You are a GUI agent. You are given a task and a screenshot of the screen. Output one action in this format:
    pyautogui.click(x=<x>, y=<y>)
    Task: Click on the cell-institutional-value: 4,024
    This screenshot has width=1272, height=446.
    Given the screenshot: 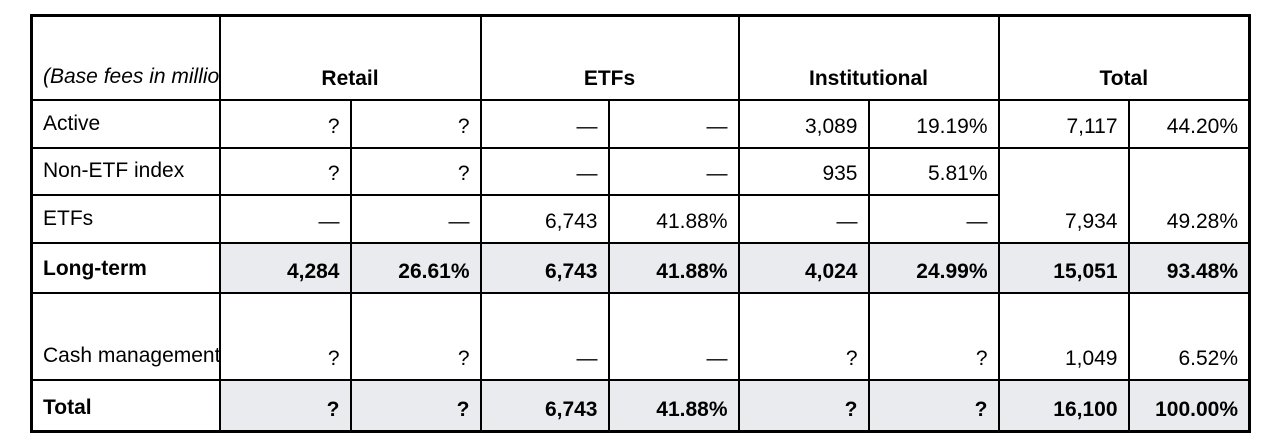 What is the action you would take?
    pyautogui.click(x=803, y=267)
    